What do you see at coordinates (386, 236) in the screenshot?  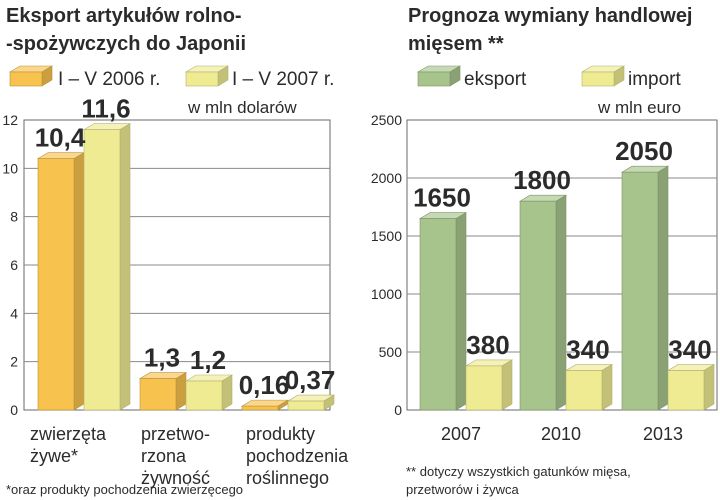 I see `y-tick-label: 1500` at bounding box center [386, 236].